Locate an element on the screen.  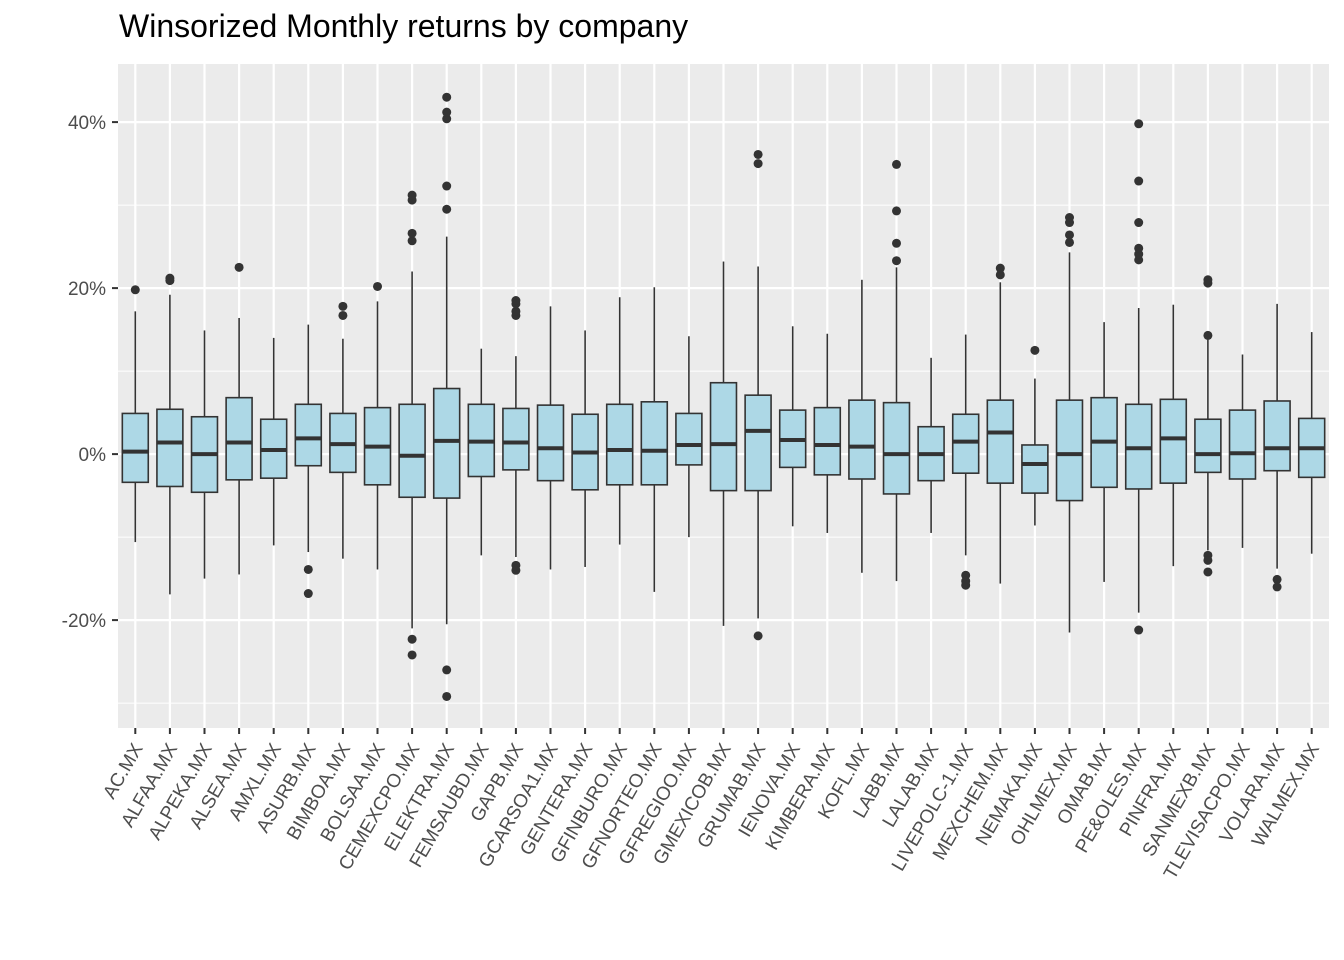
y-tick-label: 40% is located at coordinates (87, 123).